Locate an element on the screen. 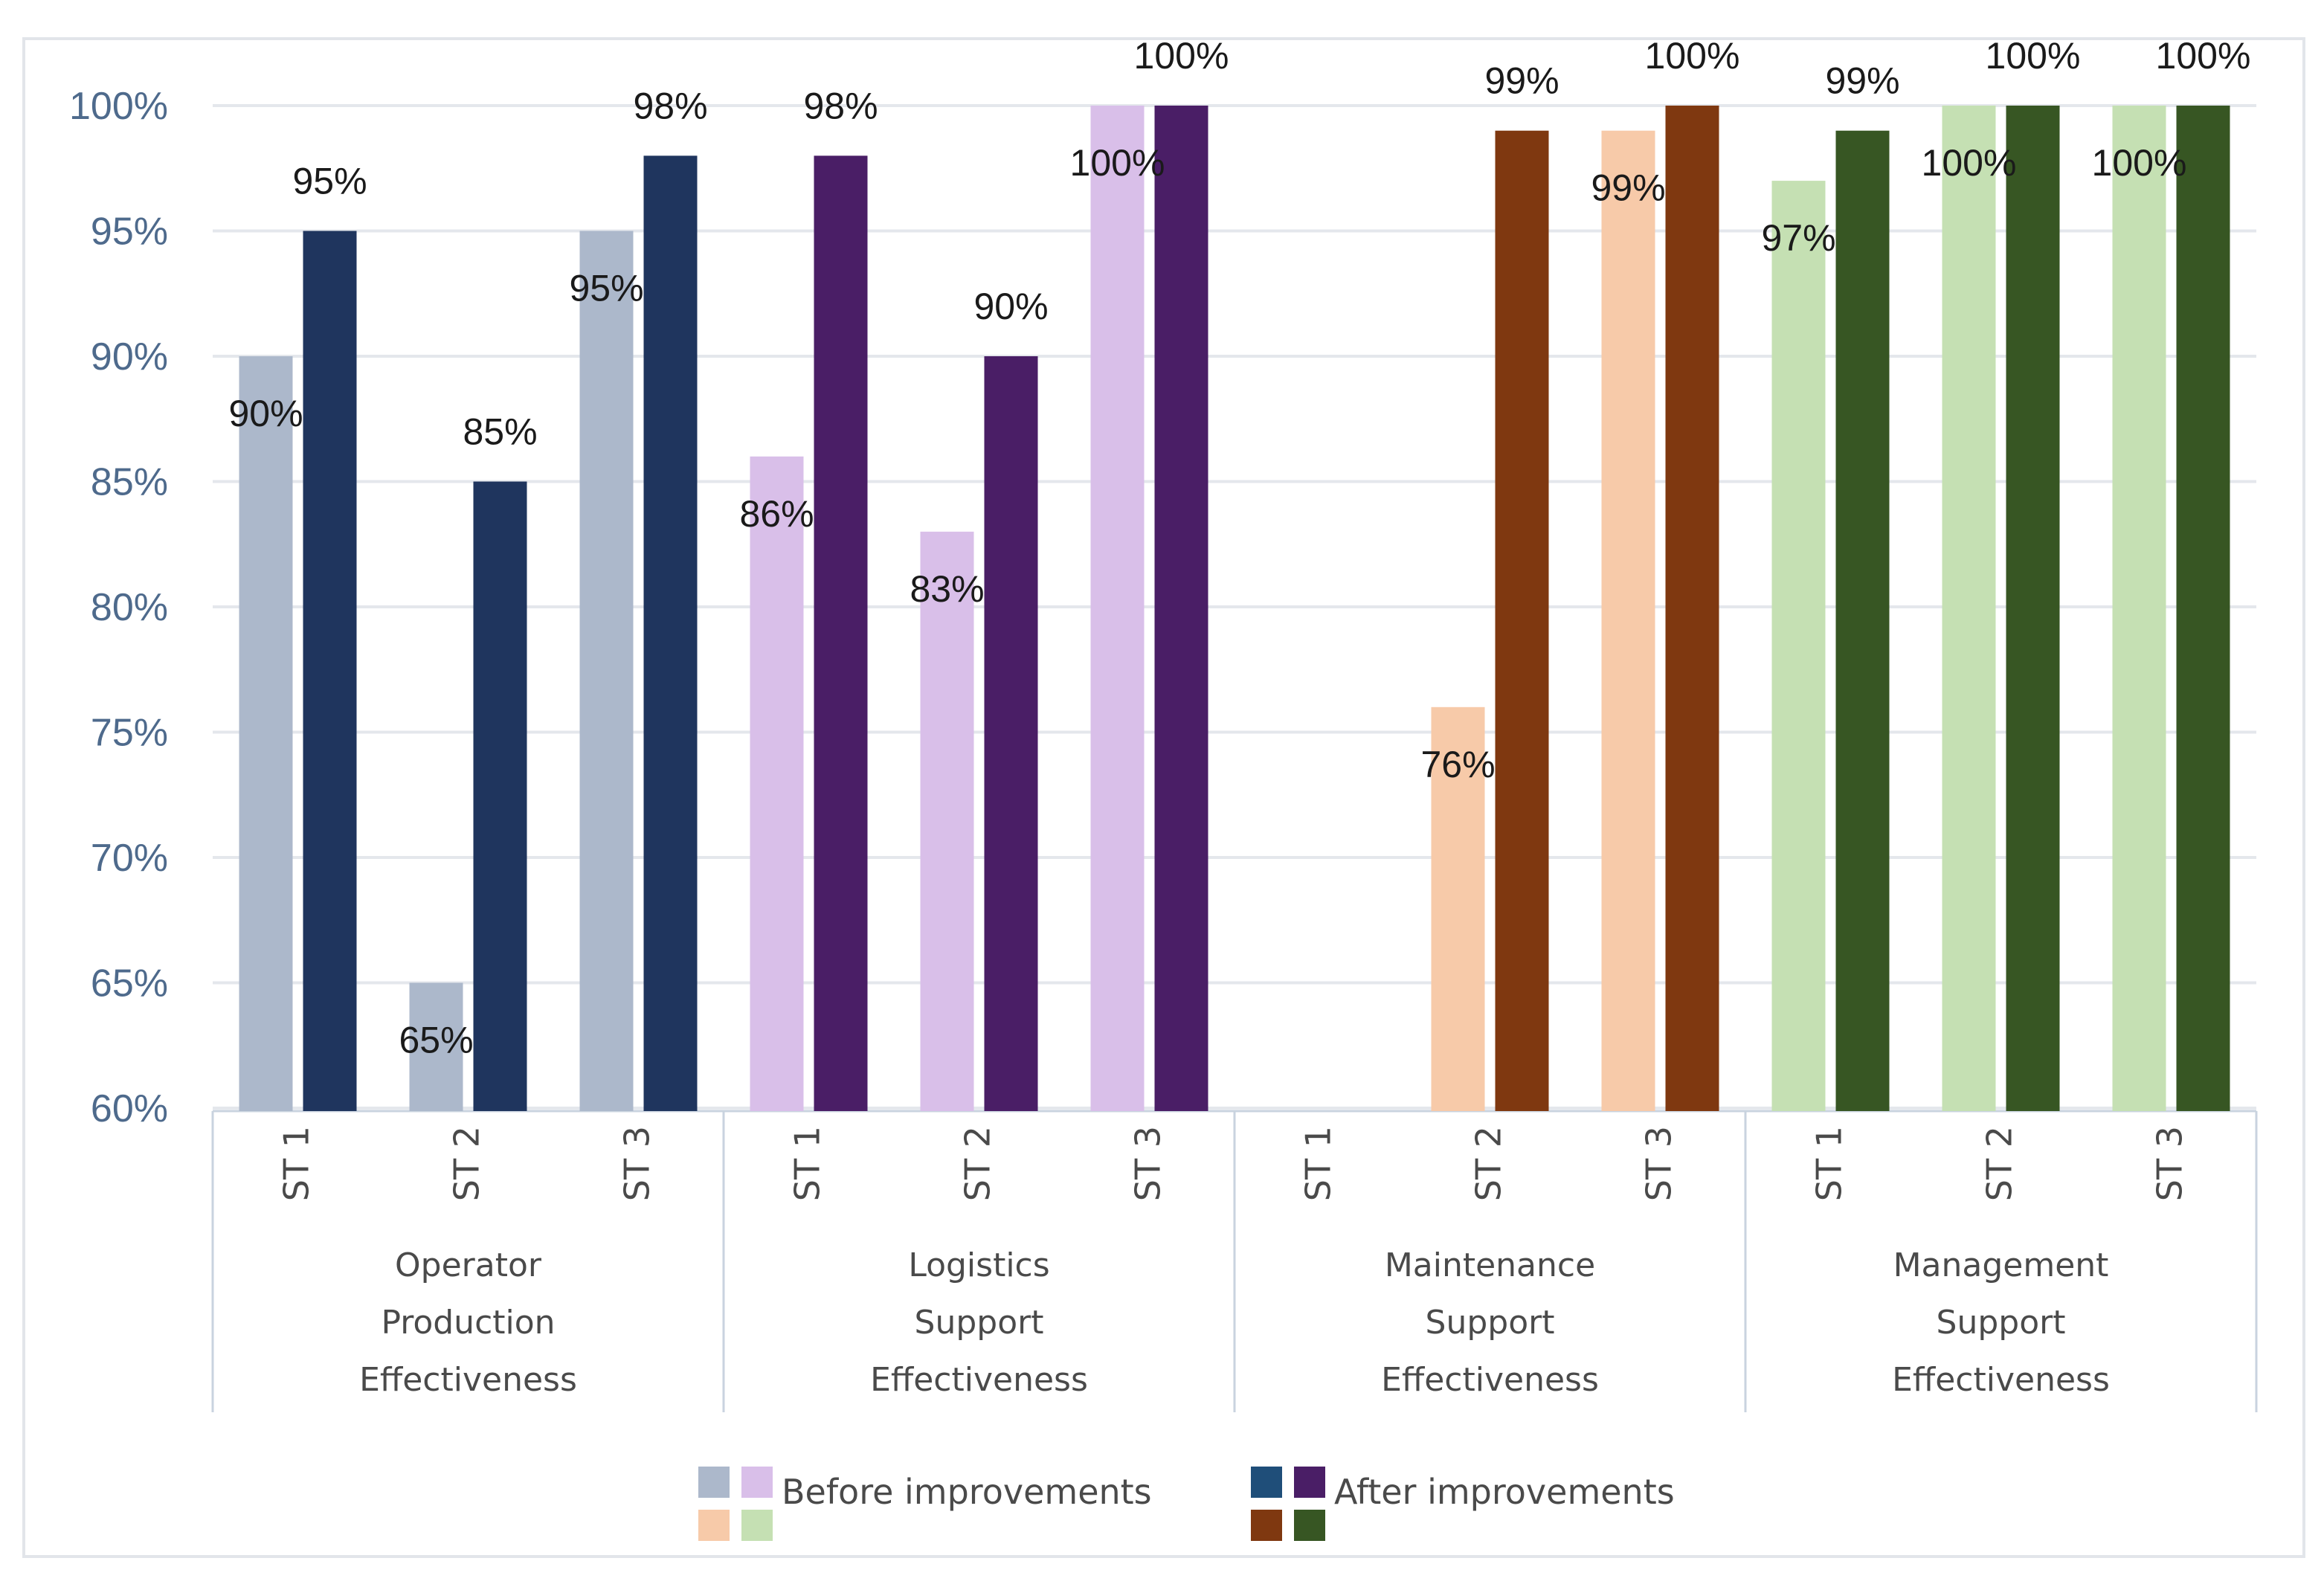 The image size is (2324, 1590). legend-label: Before improvements is located at coordinates (967, 1492).